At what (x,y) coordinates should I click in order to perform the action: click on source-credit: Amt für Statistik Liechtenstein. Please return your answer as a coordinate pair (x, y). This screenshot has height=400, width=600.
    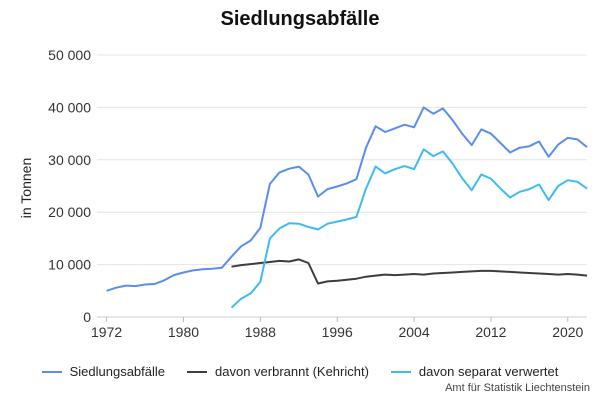
    Looking at the image, I should click on (517, 388).